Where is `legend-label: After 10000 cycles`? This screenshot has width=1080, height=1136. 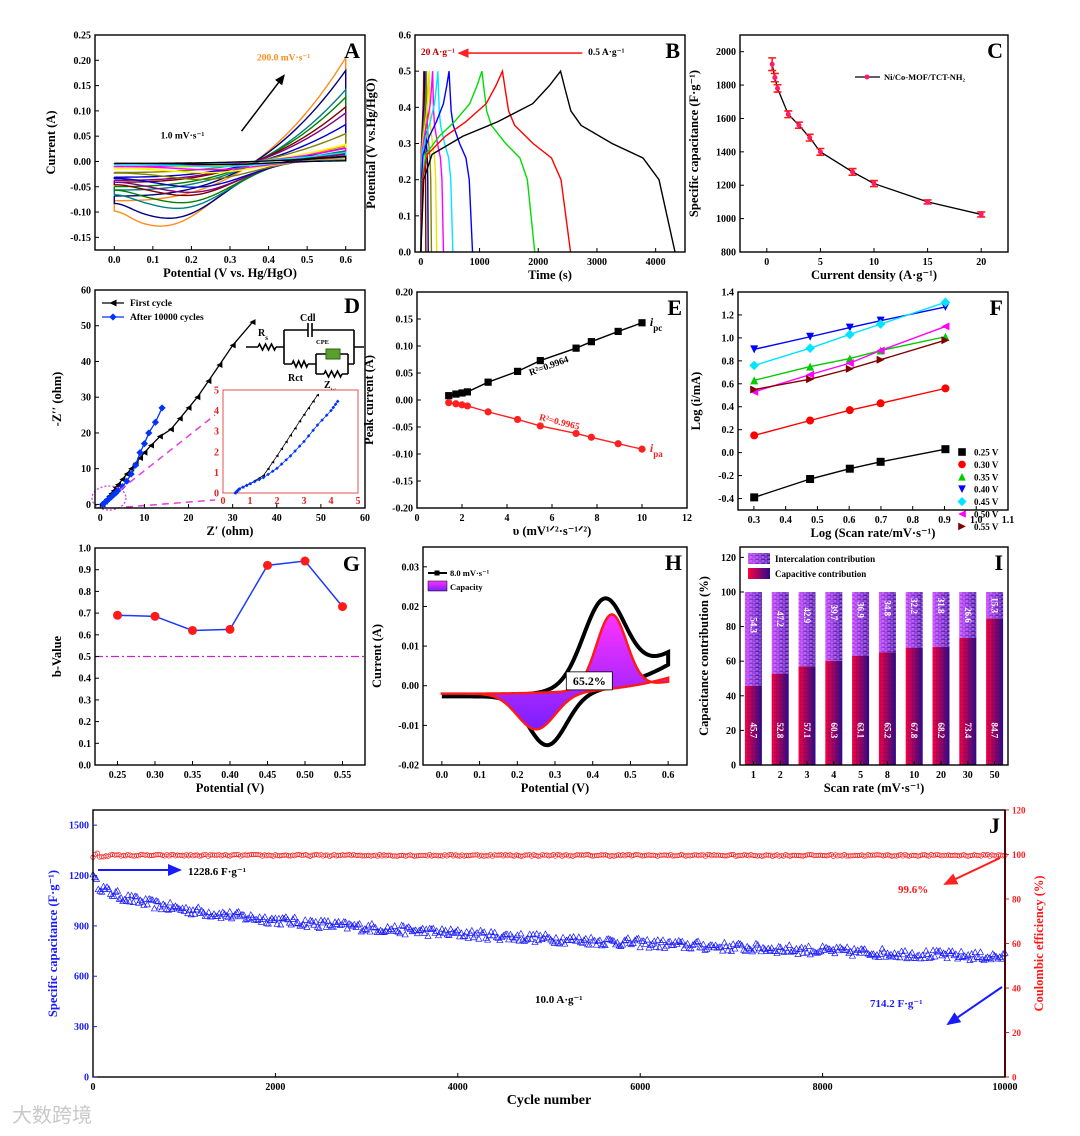
legend-label: After 10000 cycles is located at coordinates (167, 318).